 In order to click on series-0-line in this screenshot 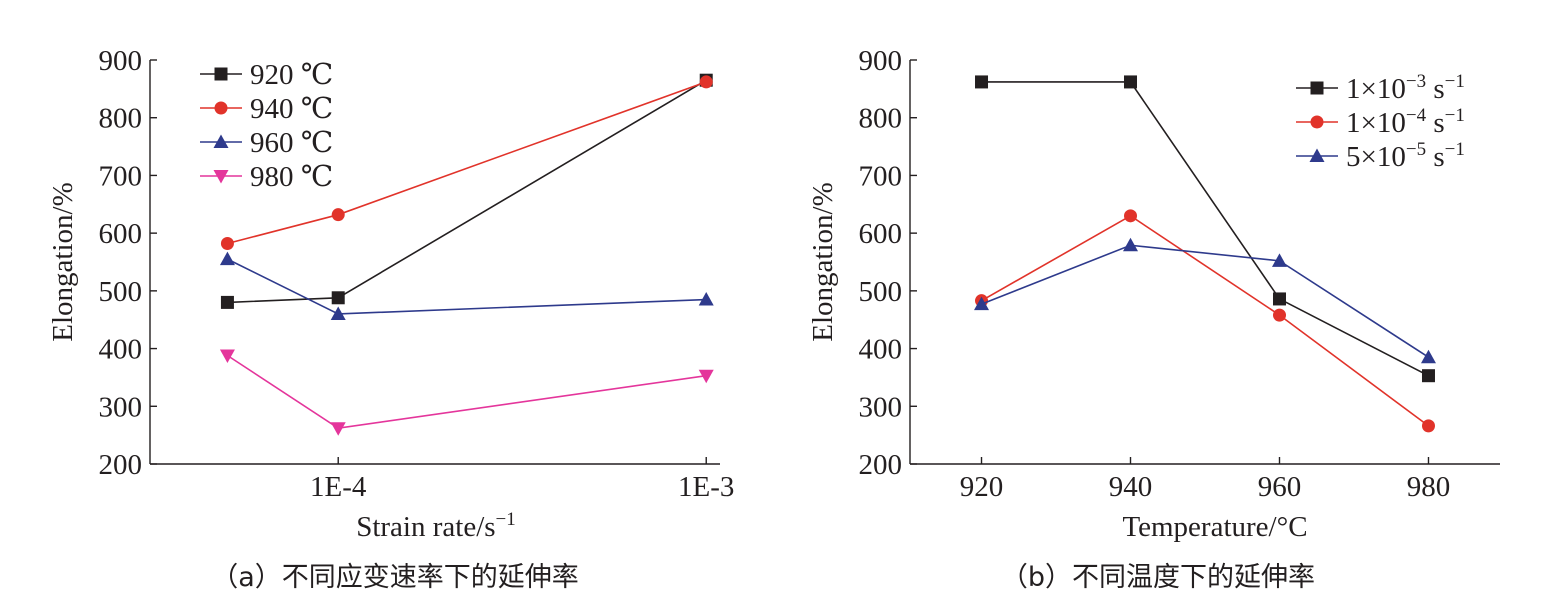, I will do `click(1205, 229)`.